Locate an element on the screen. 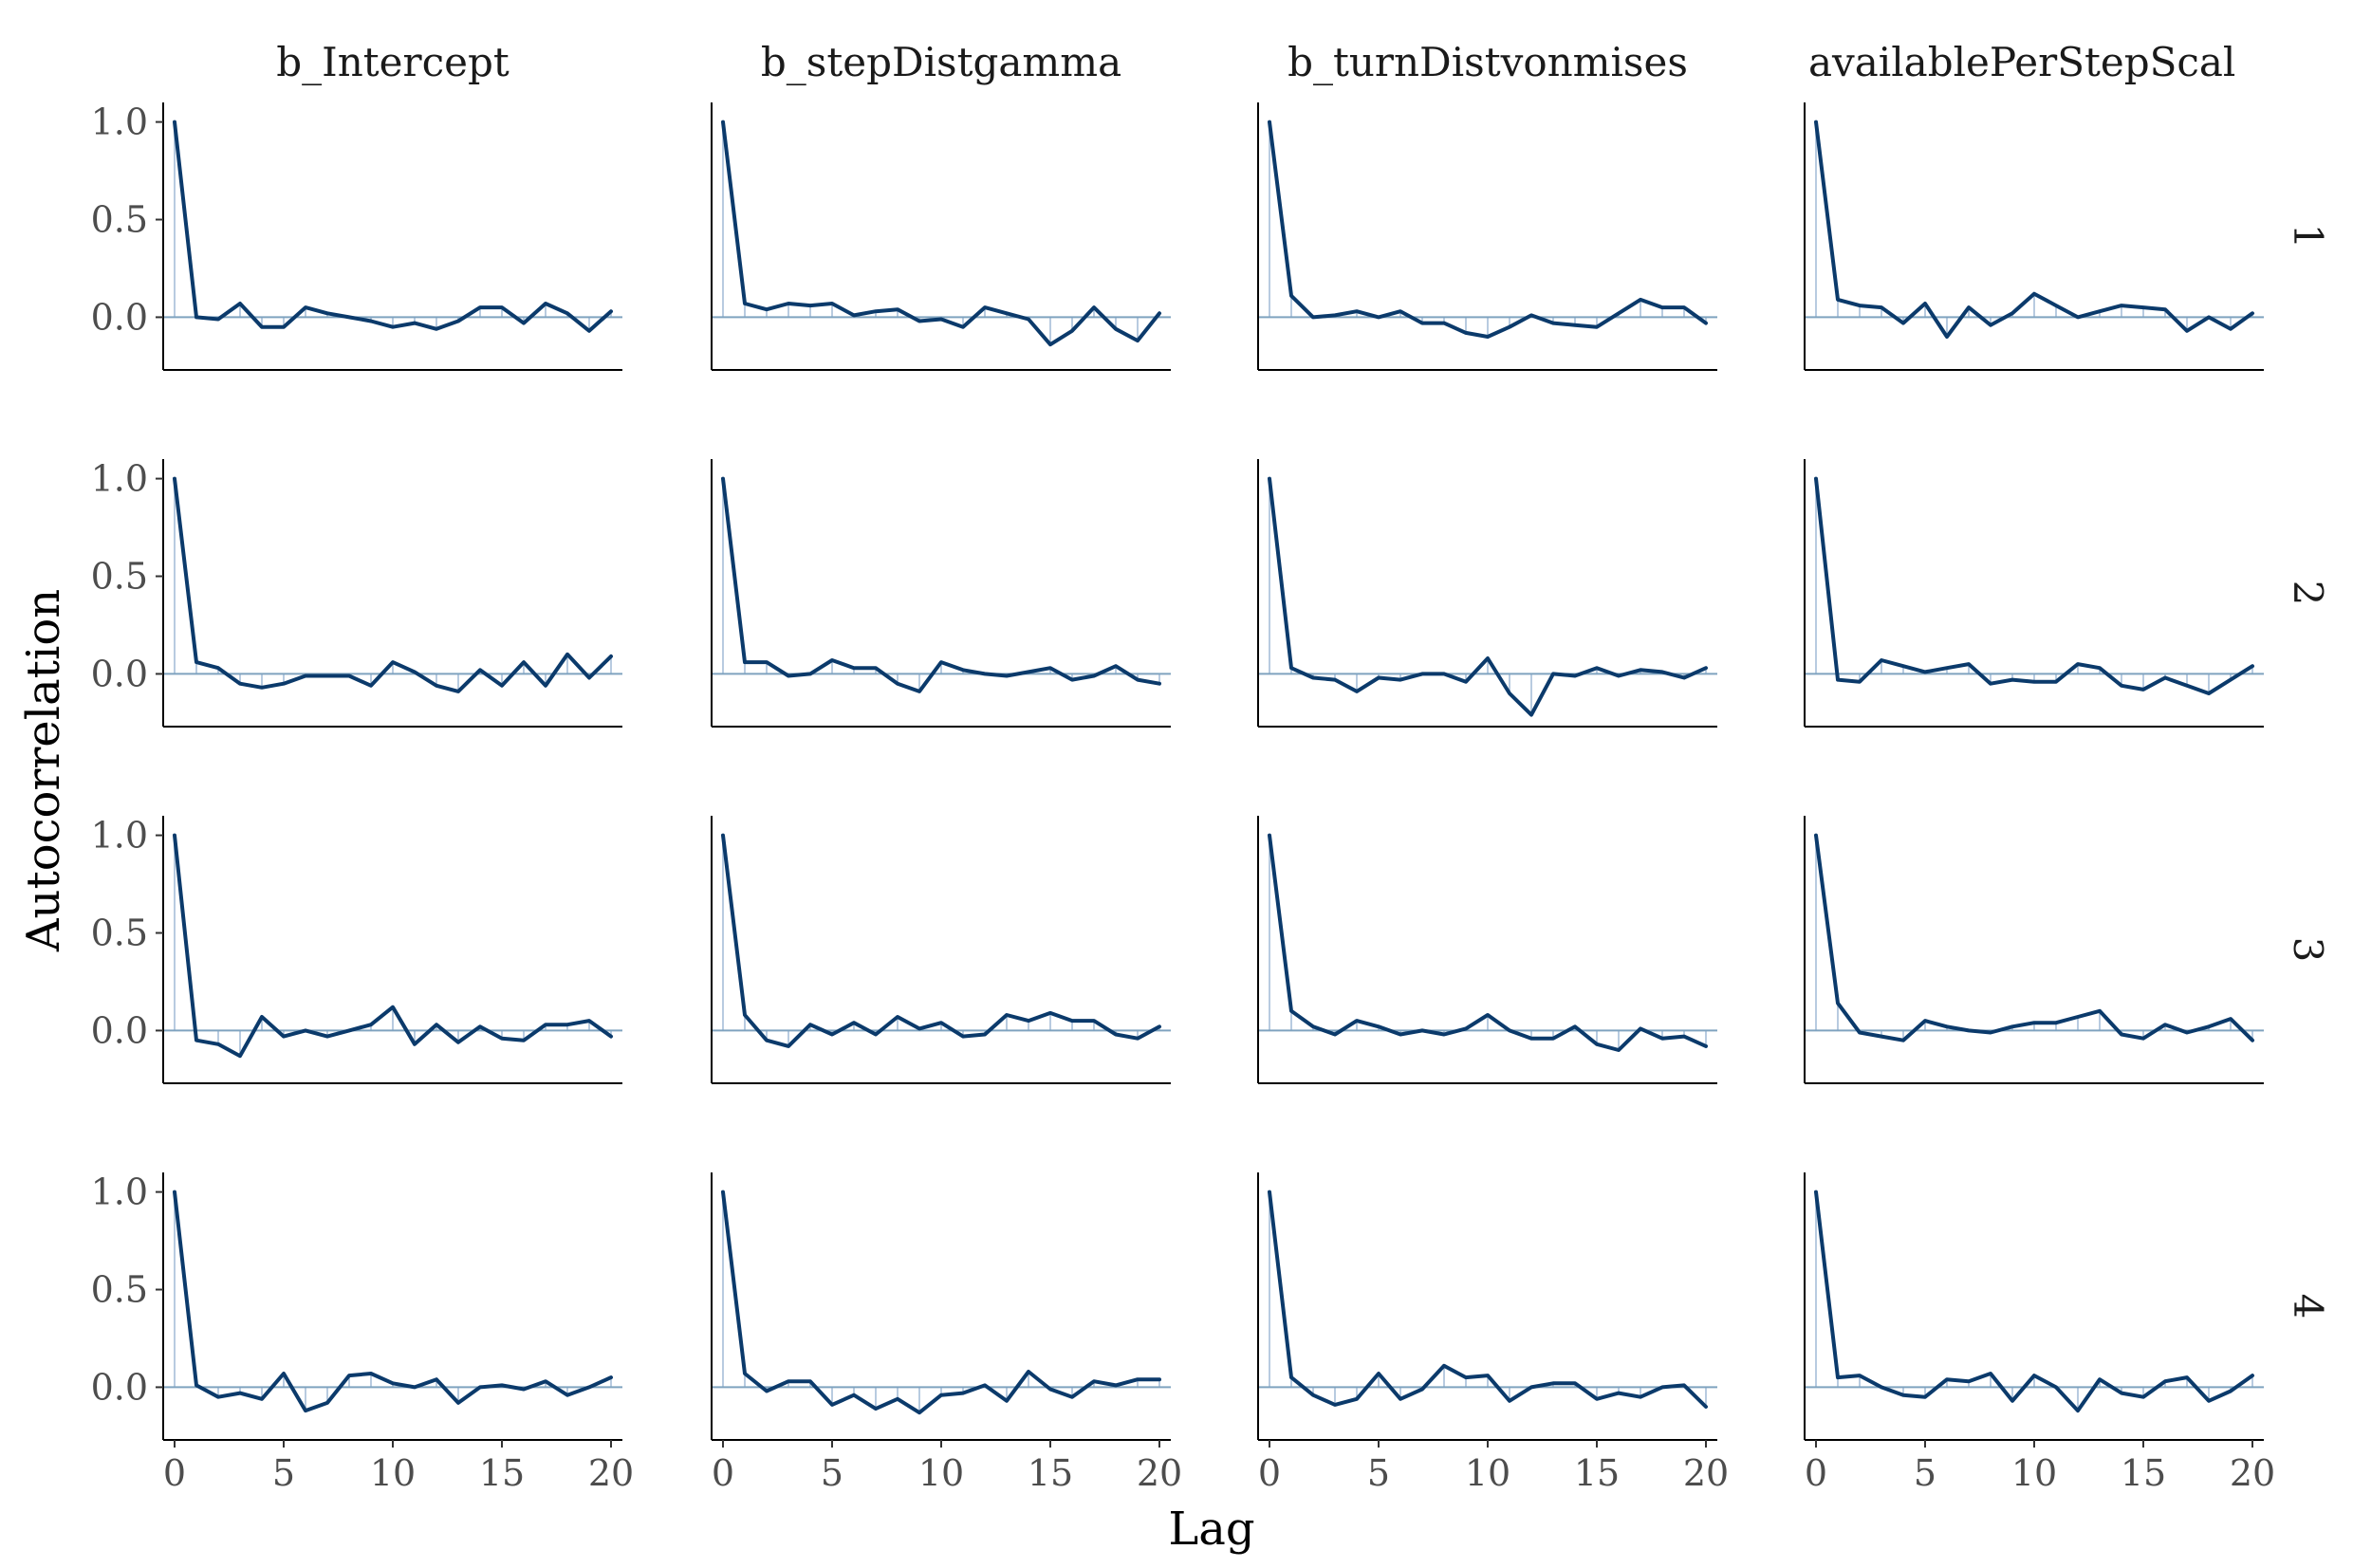  panel-r4-c3: 0 5 10 15 20 is located at coordinates (1493, 1333).